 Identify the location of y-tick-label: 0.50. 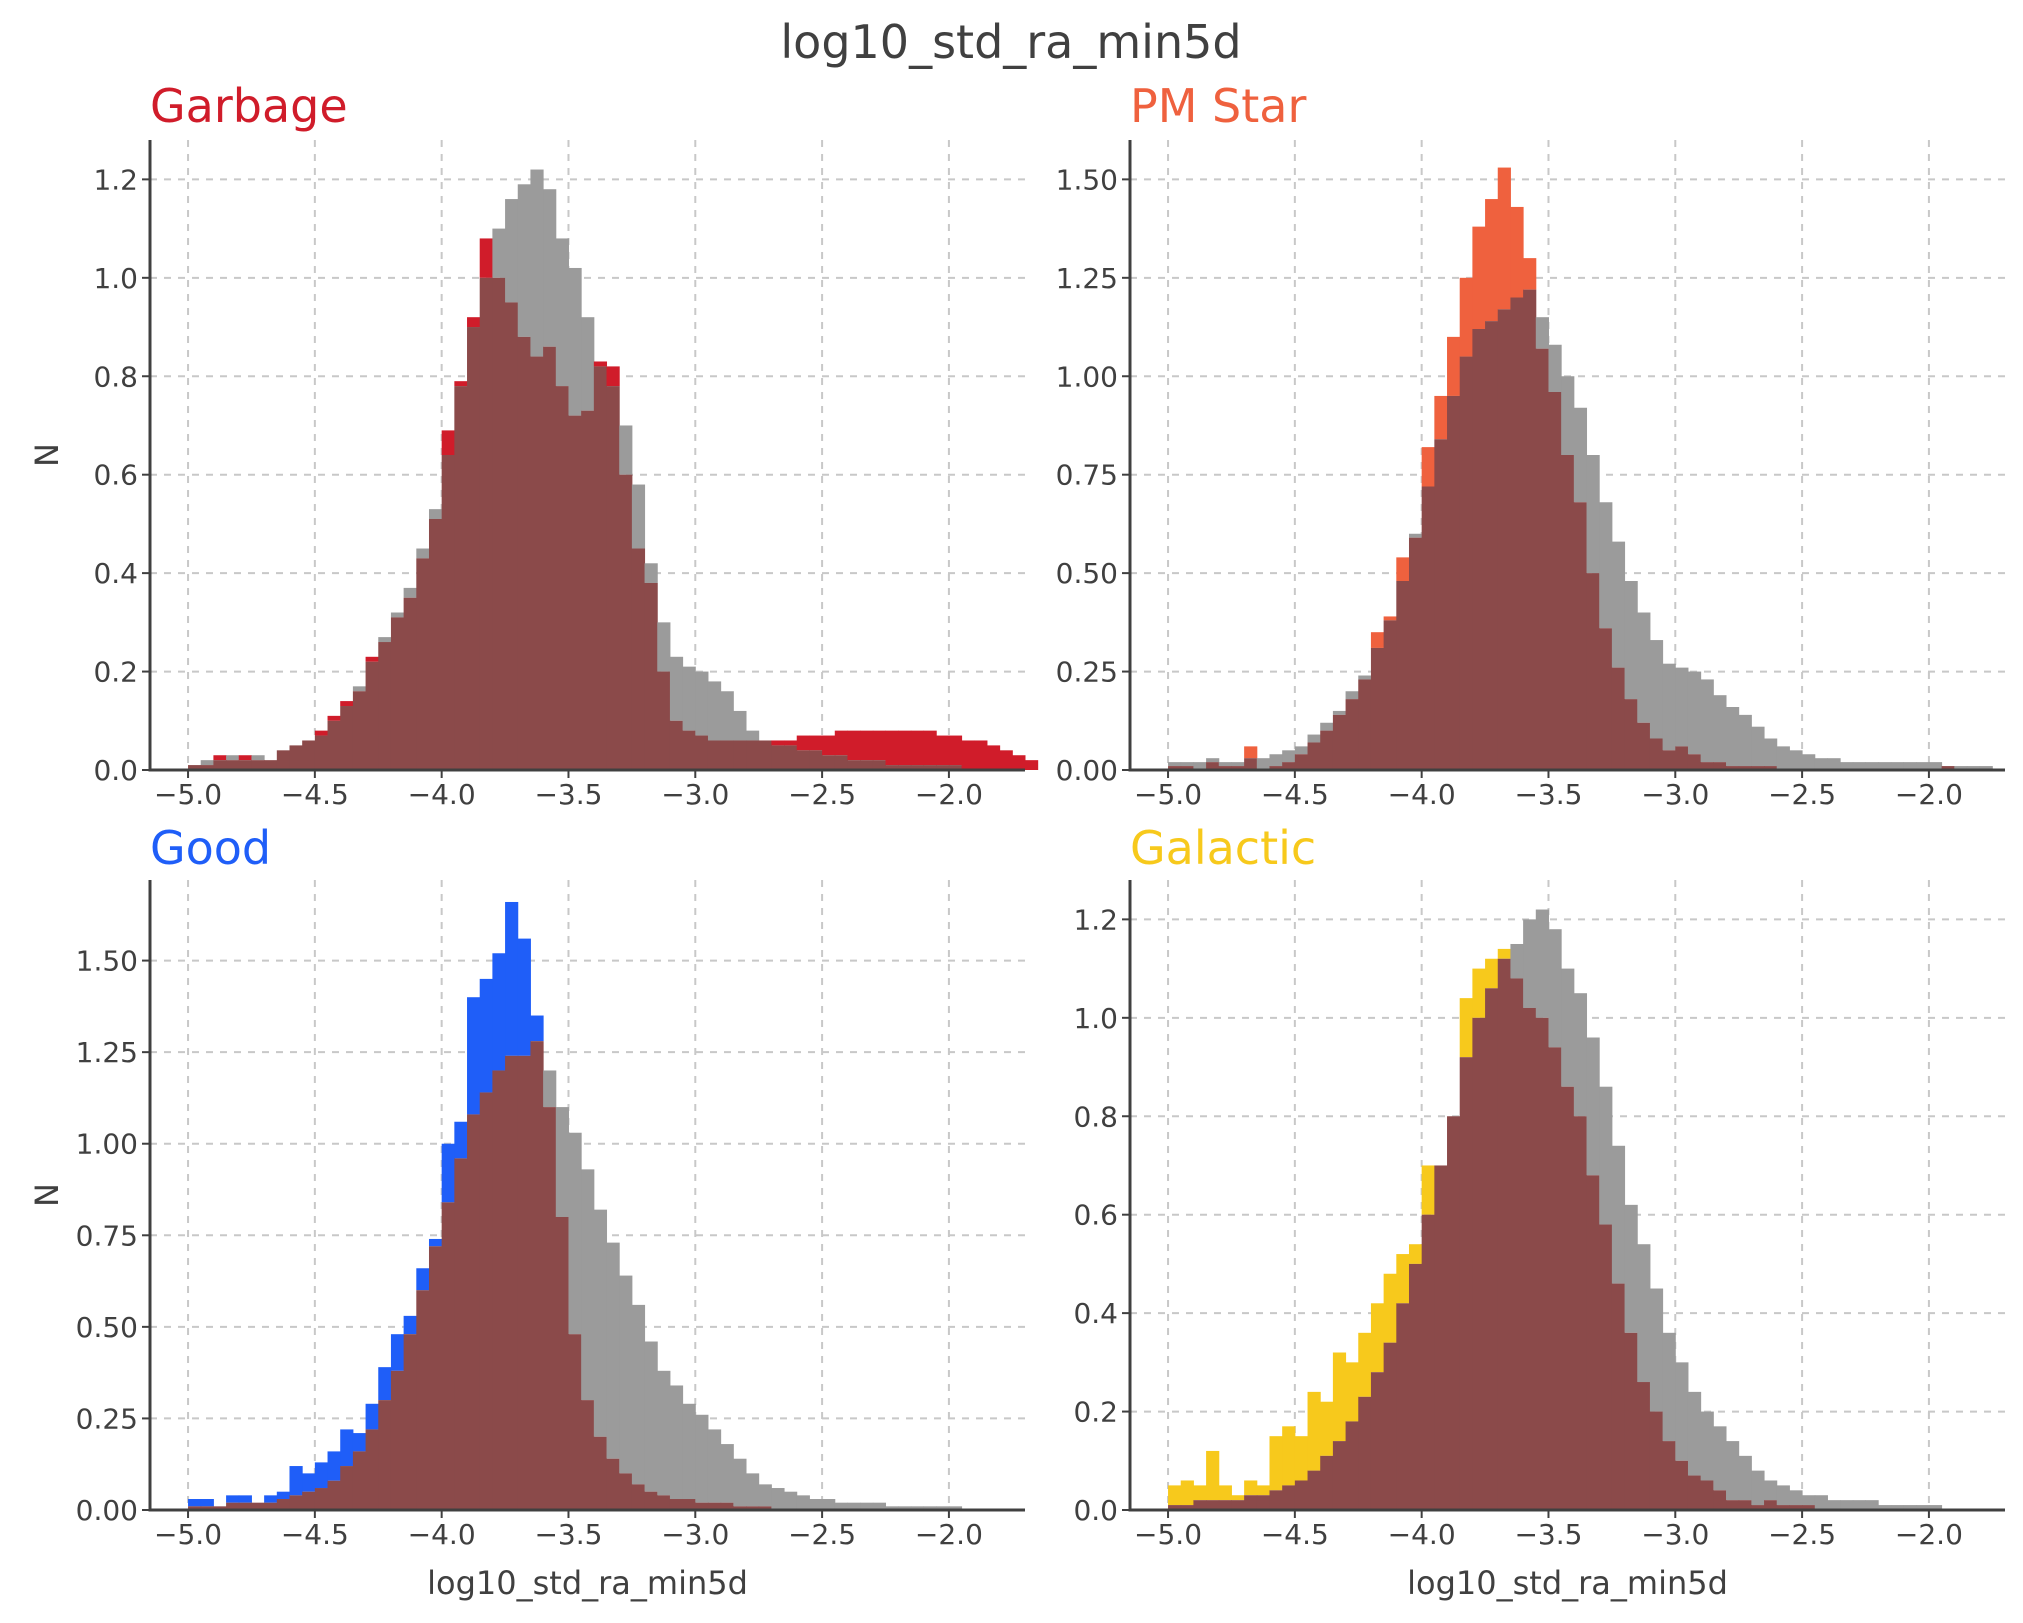
(107, 1327).